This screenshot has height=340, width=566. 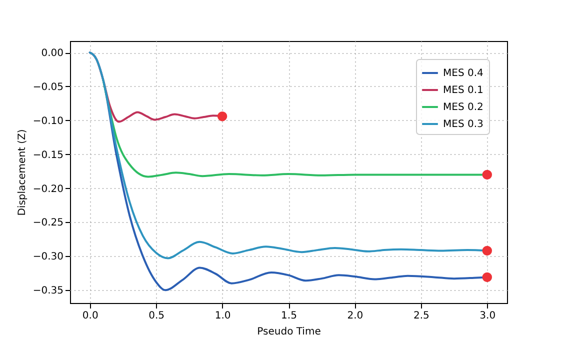 I want to click on y-axis-title: Displacement (Z), so click(x=22, y=172).